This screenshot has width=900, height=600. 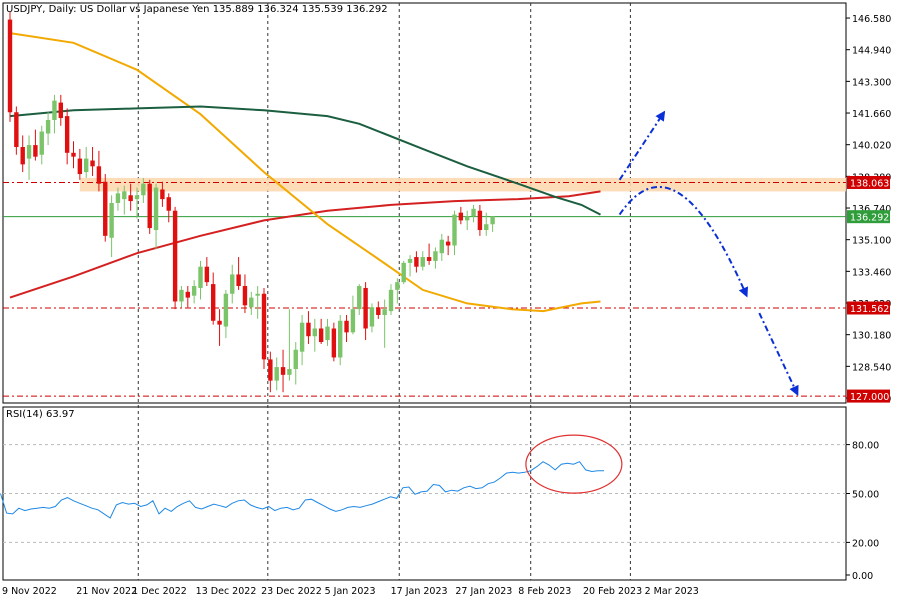 I want to click on price-tag-box, so click(x=868, y=182).